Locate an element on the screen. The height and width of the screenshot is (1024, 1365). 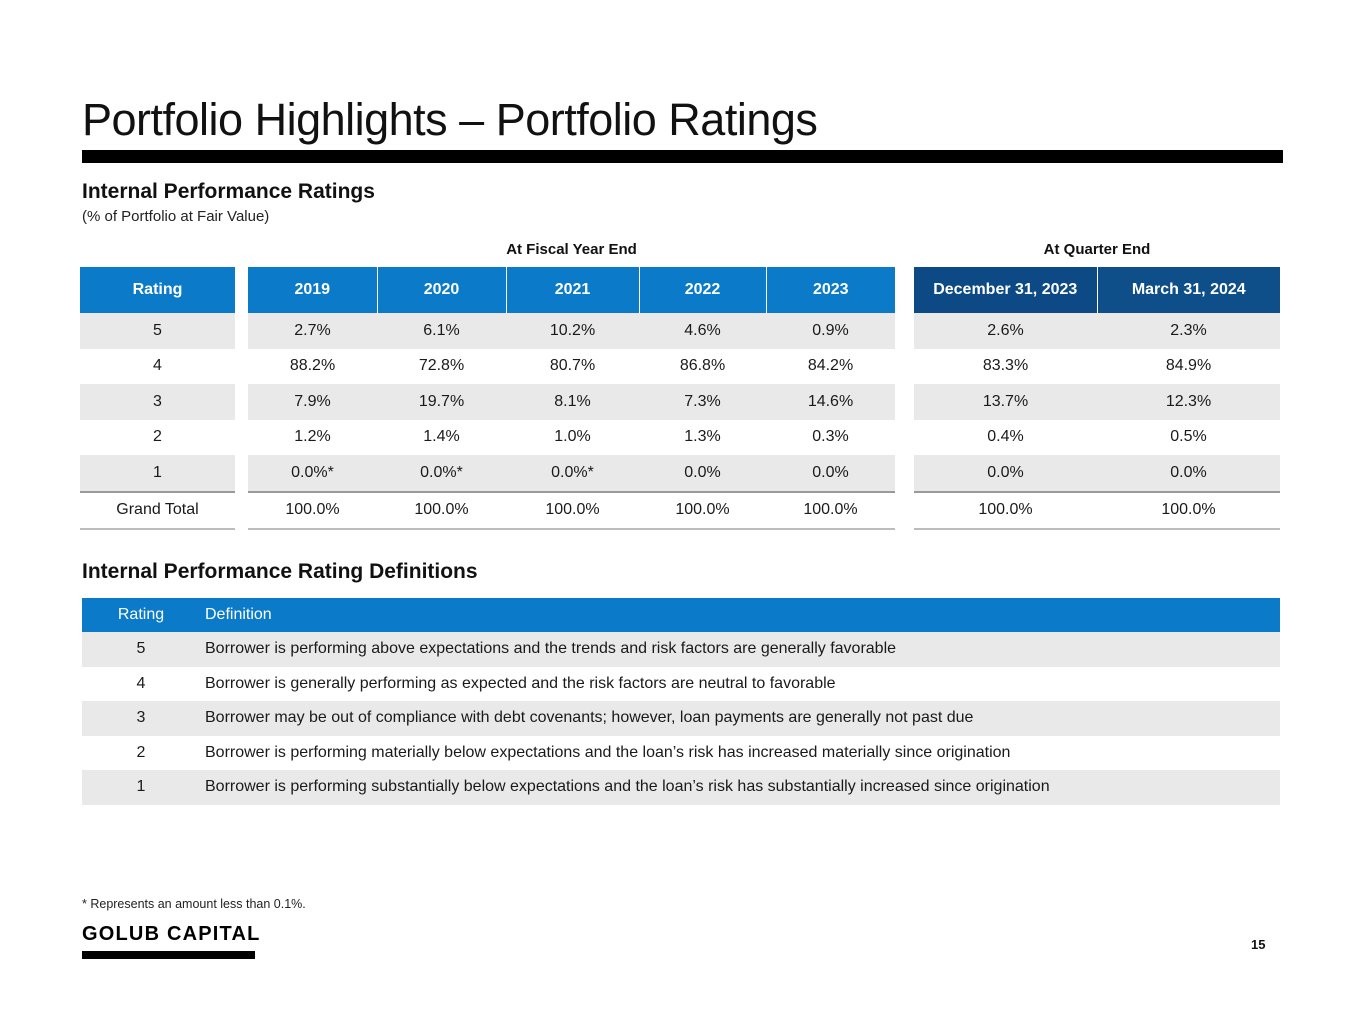
definition-rating: 3 is located at coordinates (141, 718).